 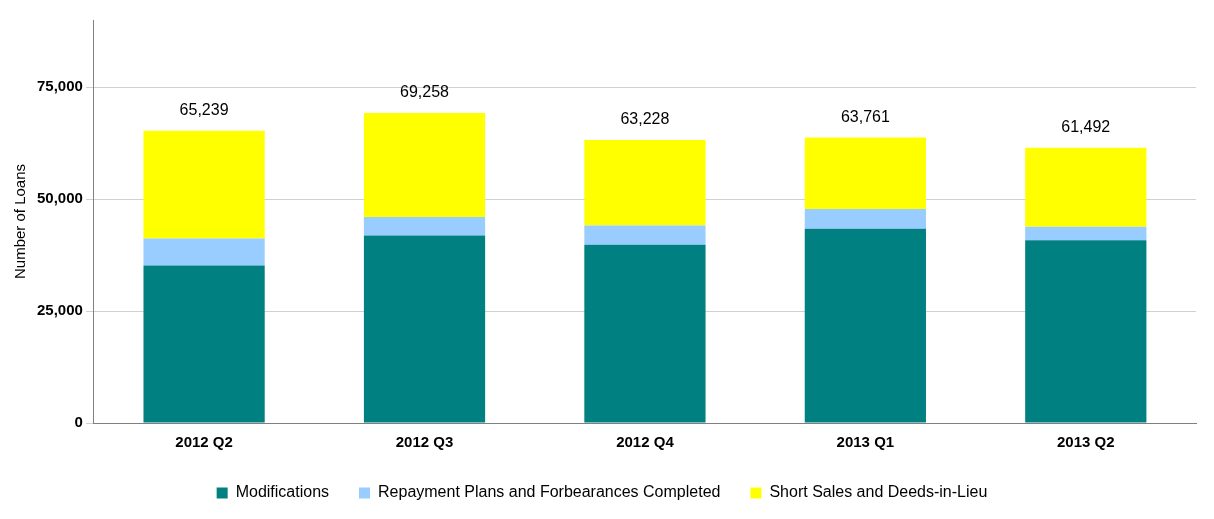 What do you see at coordinates (878, 492) in the screenshot?
I see `legend-label: Short Sales and Deeds-in-Lieu` at bounding box center [878, 492].